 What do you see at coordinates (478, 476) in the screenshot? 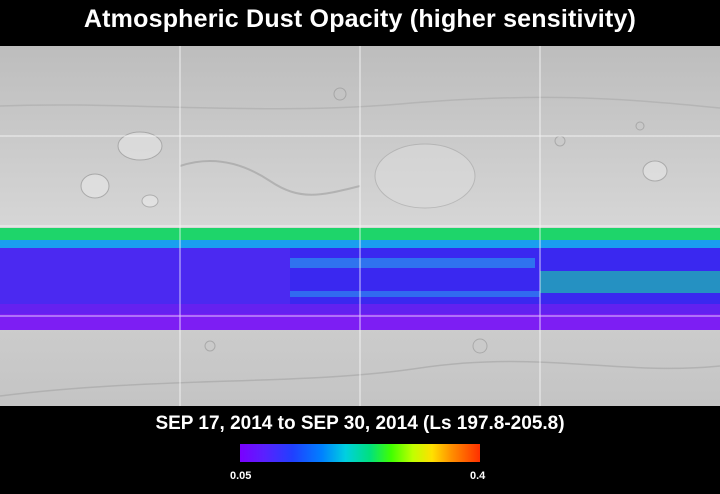
I see `colorbar-max-label: 0.4` at bounding box center [478, 476].